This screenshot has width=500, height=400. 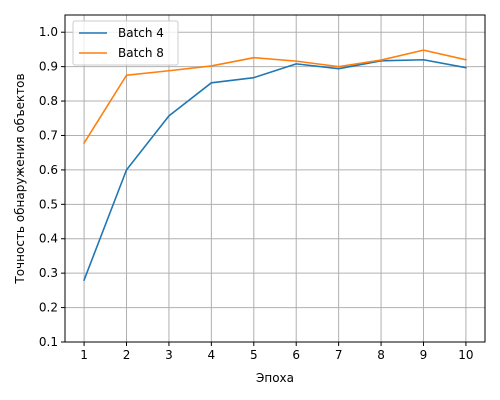 What do you see at coordinates (254, 355) in the screenshot?
I see `x-tick-label: 5` at bounding box center [254, 355].